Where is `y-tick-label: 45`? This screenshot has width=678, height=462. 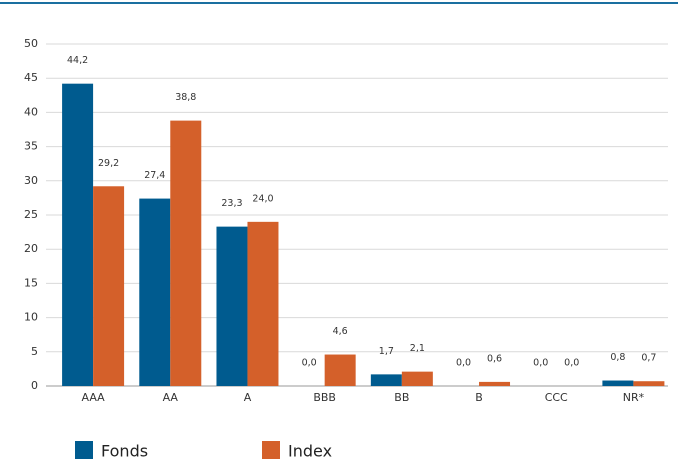
y-tick-label: 45 is located at coordinates (31, 77).